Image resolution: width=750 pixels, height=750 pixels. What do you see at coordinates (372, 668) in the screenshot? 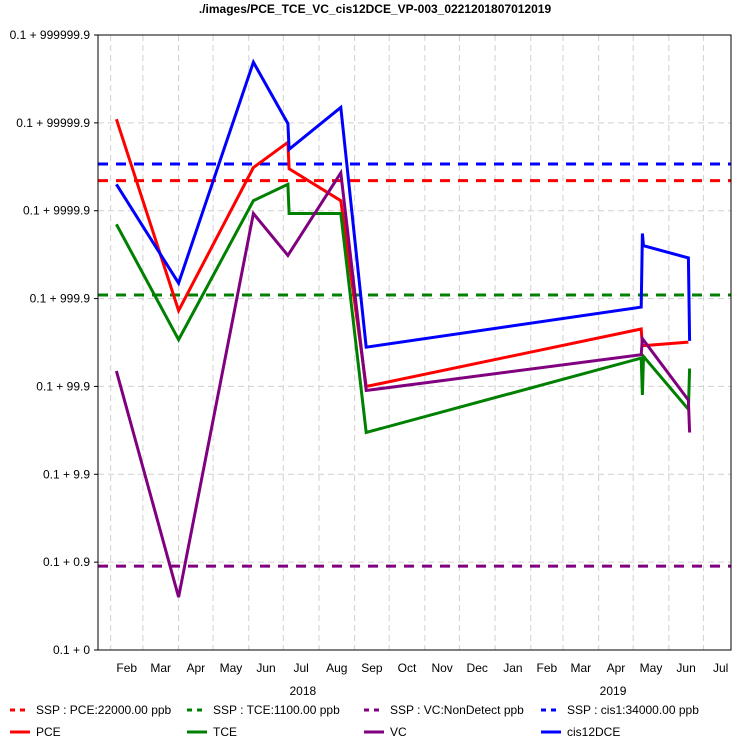
I see `x-tick-label: Sep` at bounding box center [372, 668].